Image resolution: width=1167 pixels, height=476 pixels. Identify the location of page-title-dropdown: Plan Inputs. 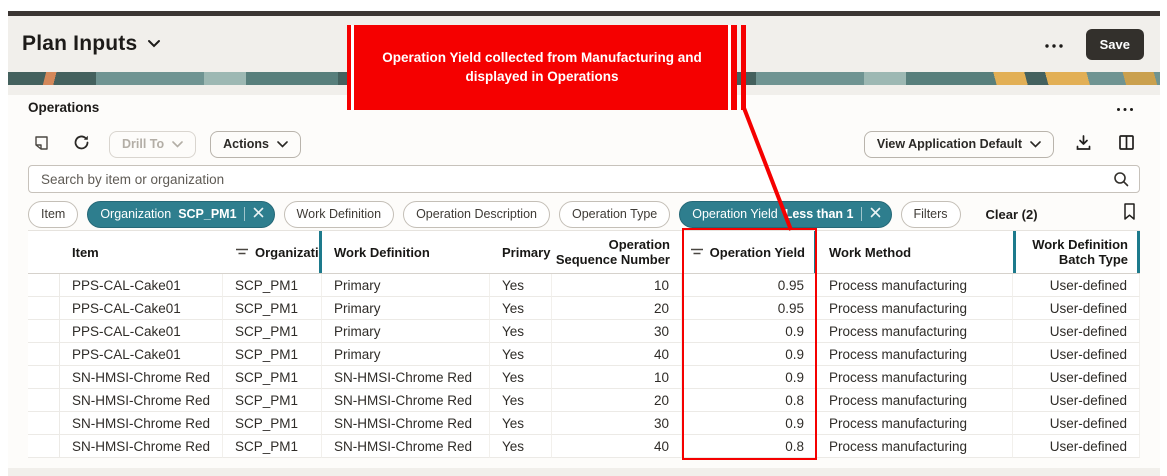
(91, 44).